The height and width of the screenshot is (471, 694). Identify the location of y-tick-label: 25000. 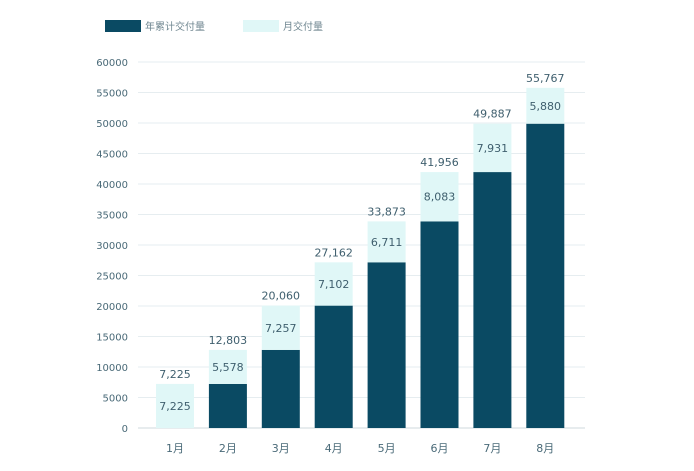
(112, 277).